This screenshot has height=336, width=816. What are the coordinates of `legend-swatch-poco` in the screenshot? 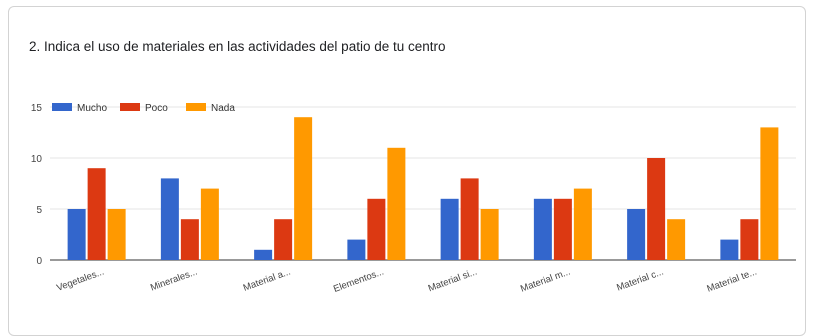 It's located at (130, 107).